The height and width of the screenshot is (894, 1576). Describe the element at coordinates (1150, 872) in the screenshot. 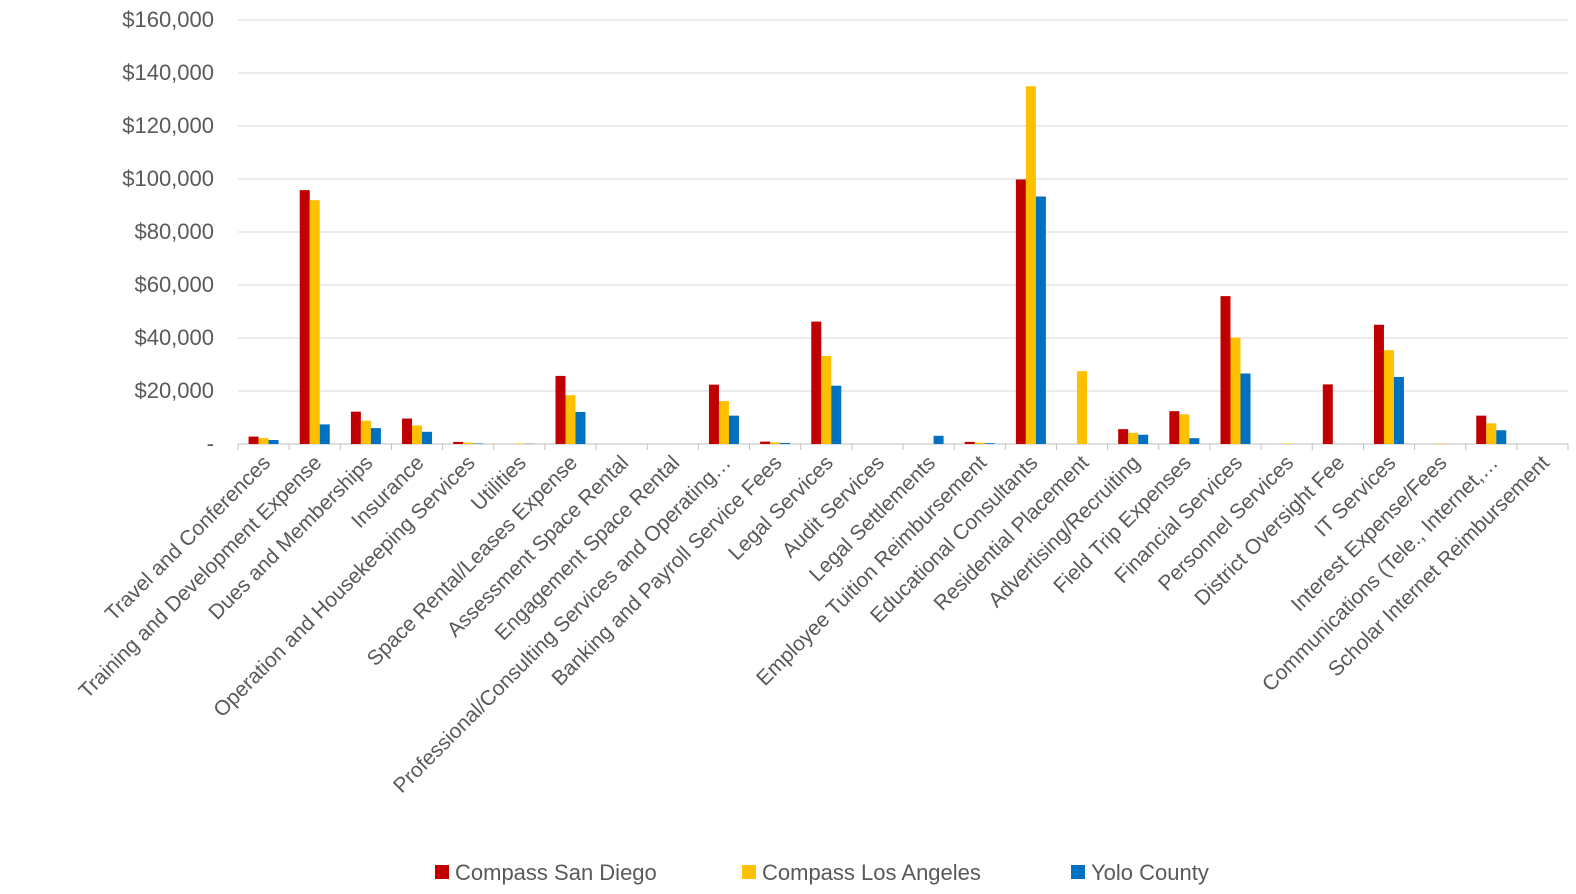

I see `legend-label: Yolo County` at that location.